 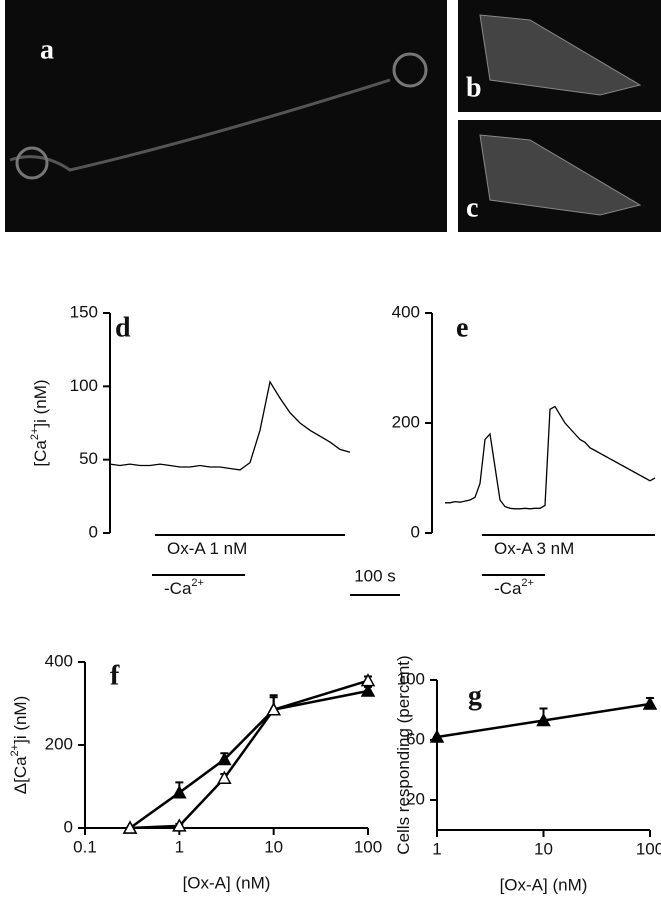 What do you see at coordinates (47, 49) in the screenshot?
I see `panel-label: a` at bounding box center [47, 49].